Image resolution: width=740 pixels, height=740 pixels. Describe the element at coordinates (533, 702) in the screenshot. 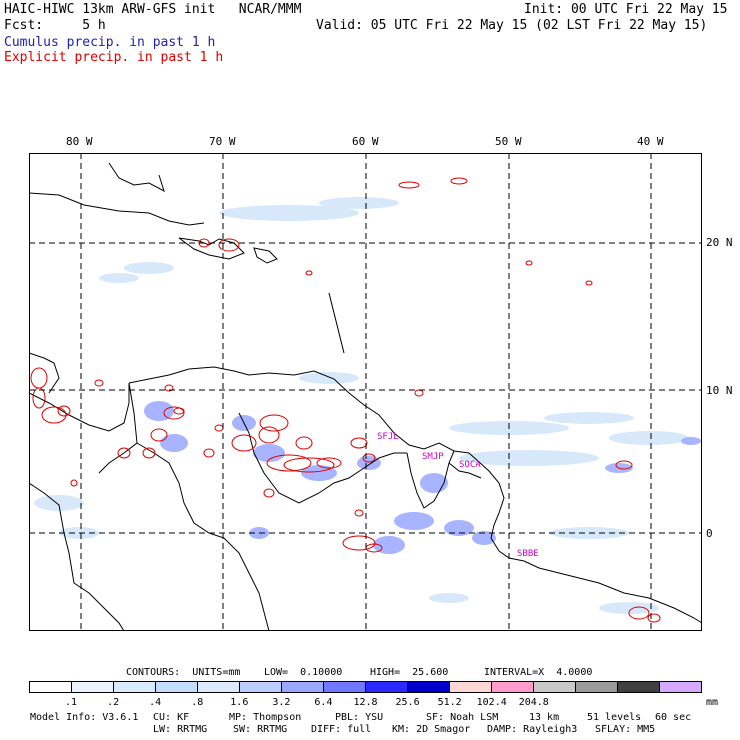

I see `colorbar-tick: 204.8` at that location.